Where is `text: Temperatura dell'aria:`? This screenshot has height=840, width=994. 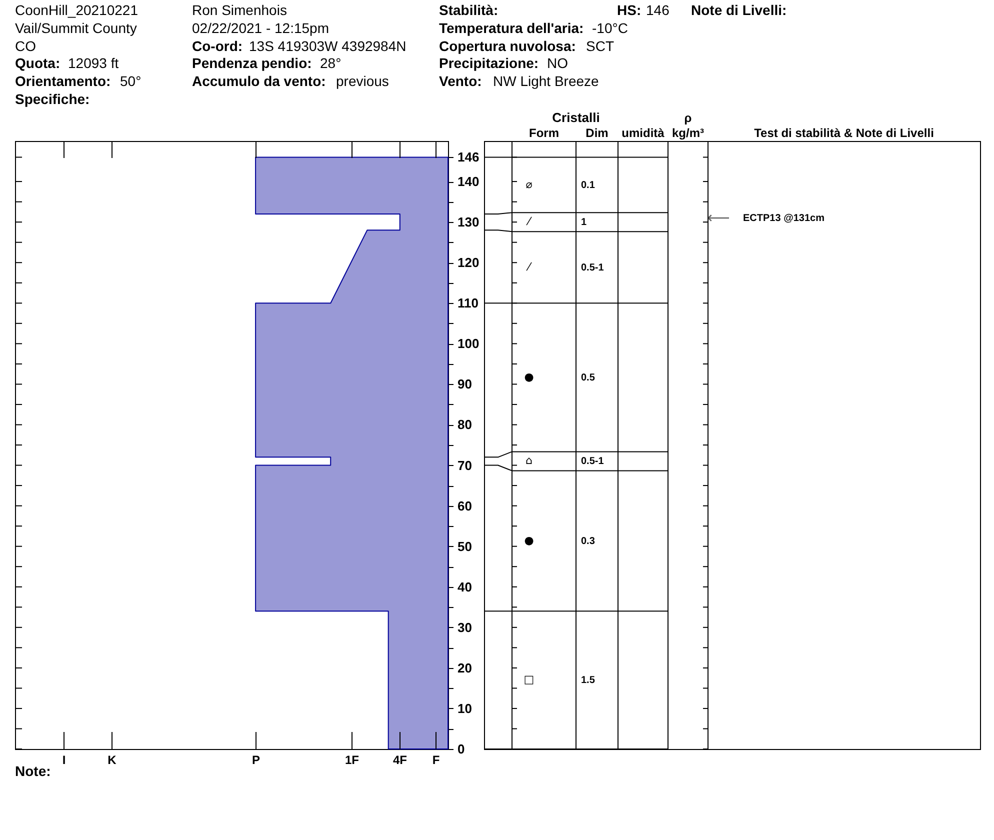
text: Temperatura dell'aria: is located at coordinates (511, 28).